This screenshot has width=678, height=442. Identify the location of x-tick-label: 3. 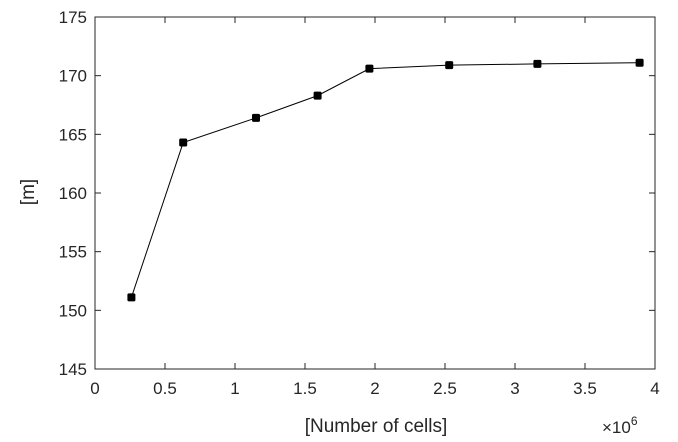
(514, 388).